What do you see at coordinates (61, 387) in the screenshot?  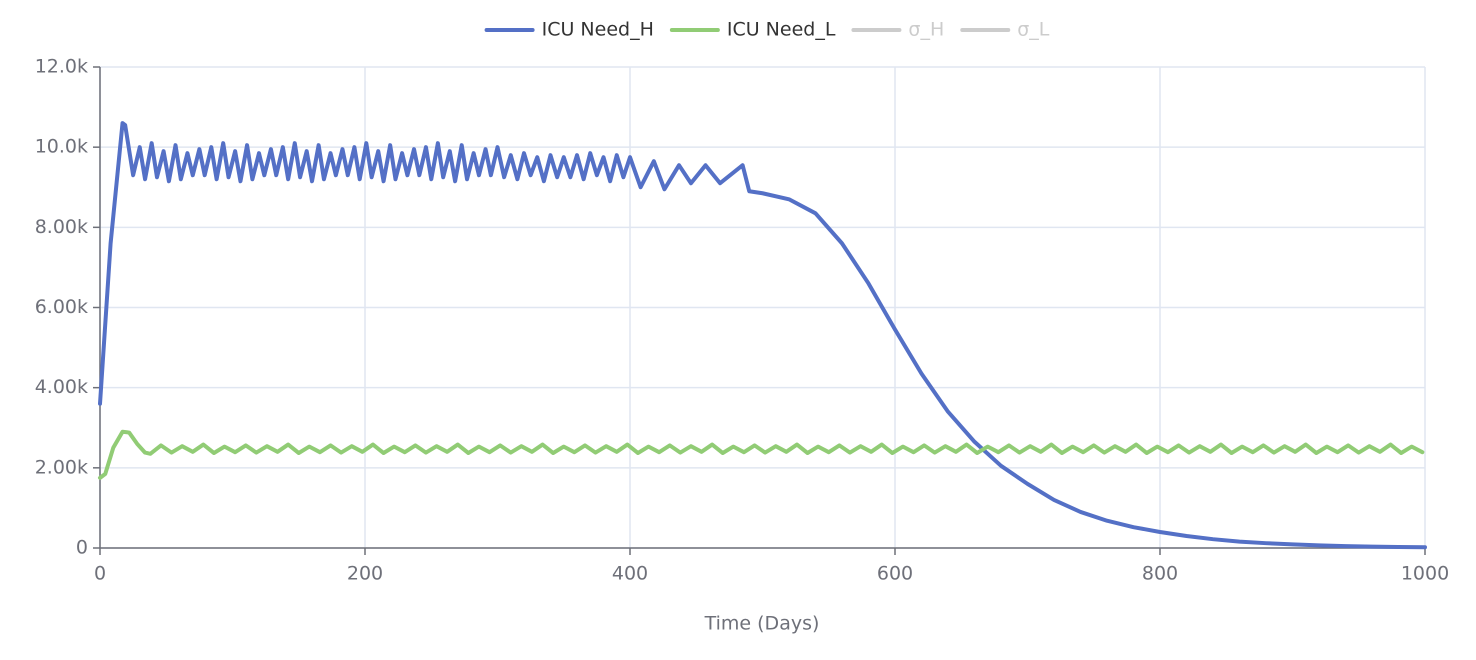 I see `y-tick-label: 4.00k` at bounding box center [61, 387].